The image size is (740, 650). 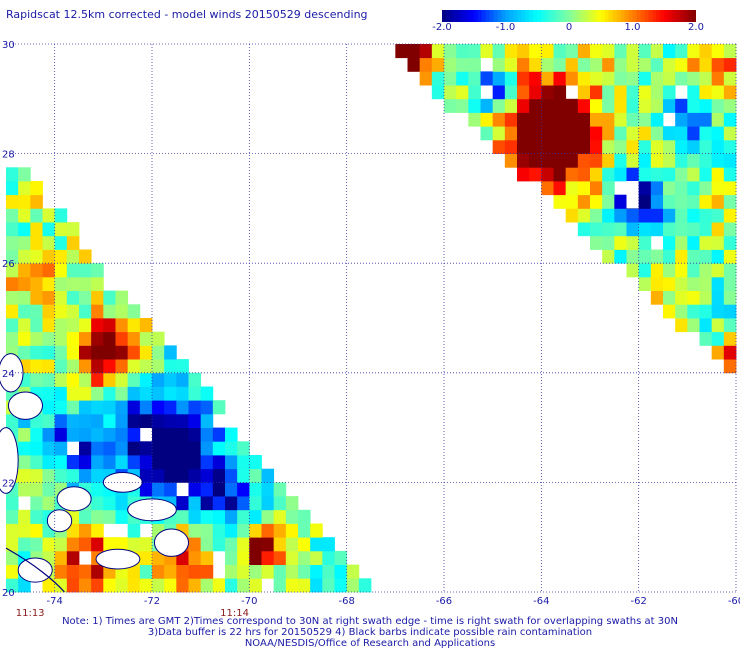 I want to click on colorbar-tick-label: -2.0, so click(x=442, y=27).